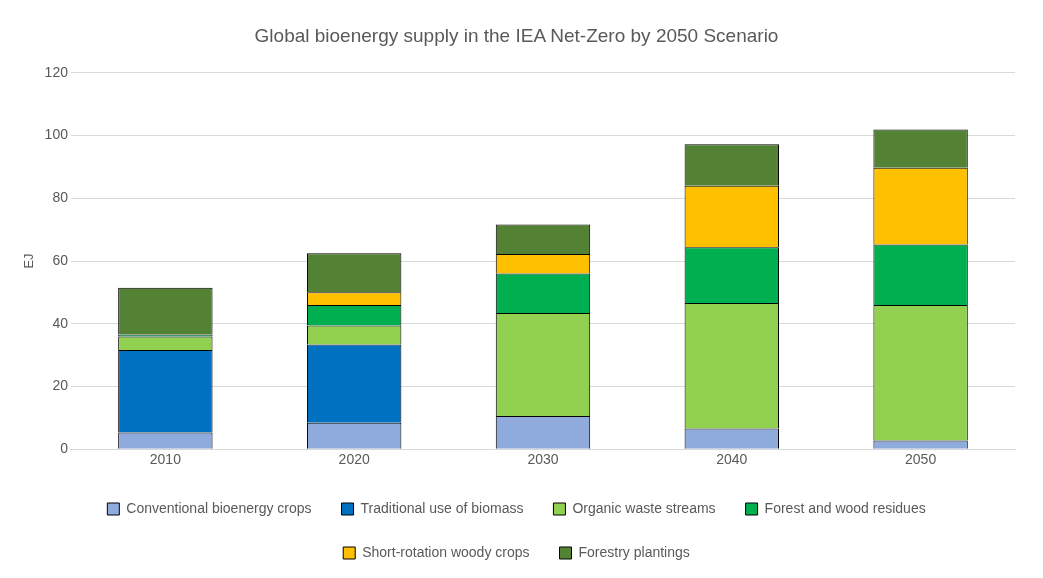  I want to click on x-tick-label: 2020, so click(354, 459).